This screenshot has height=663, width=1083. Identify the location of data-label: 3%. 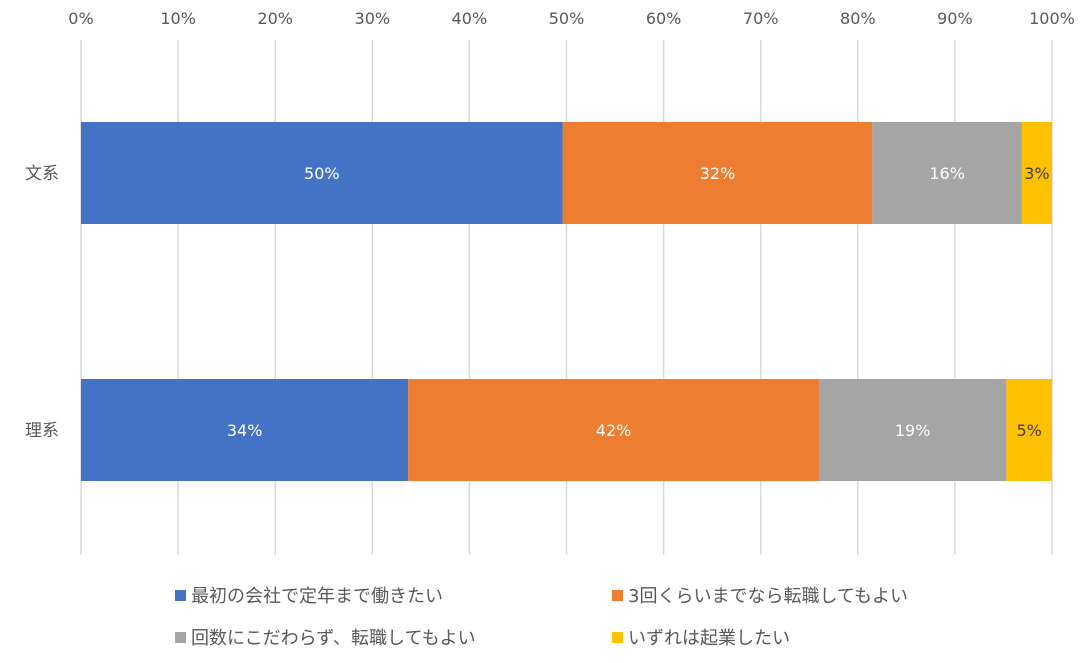
(1036, 173).